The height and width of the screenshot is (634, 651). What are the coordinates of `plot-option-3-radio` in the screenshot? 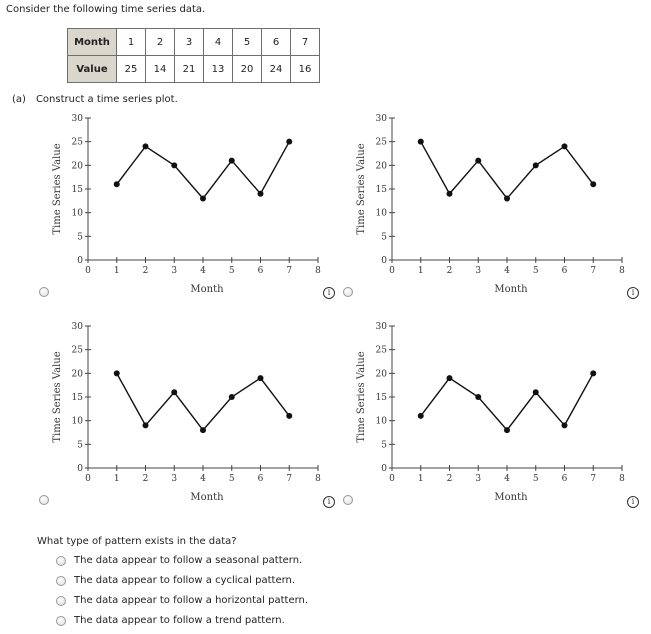 It's located at (44, 500).